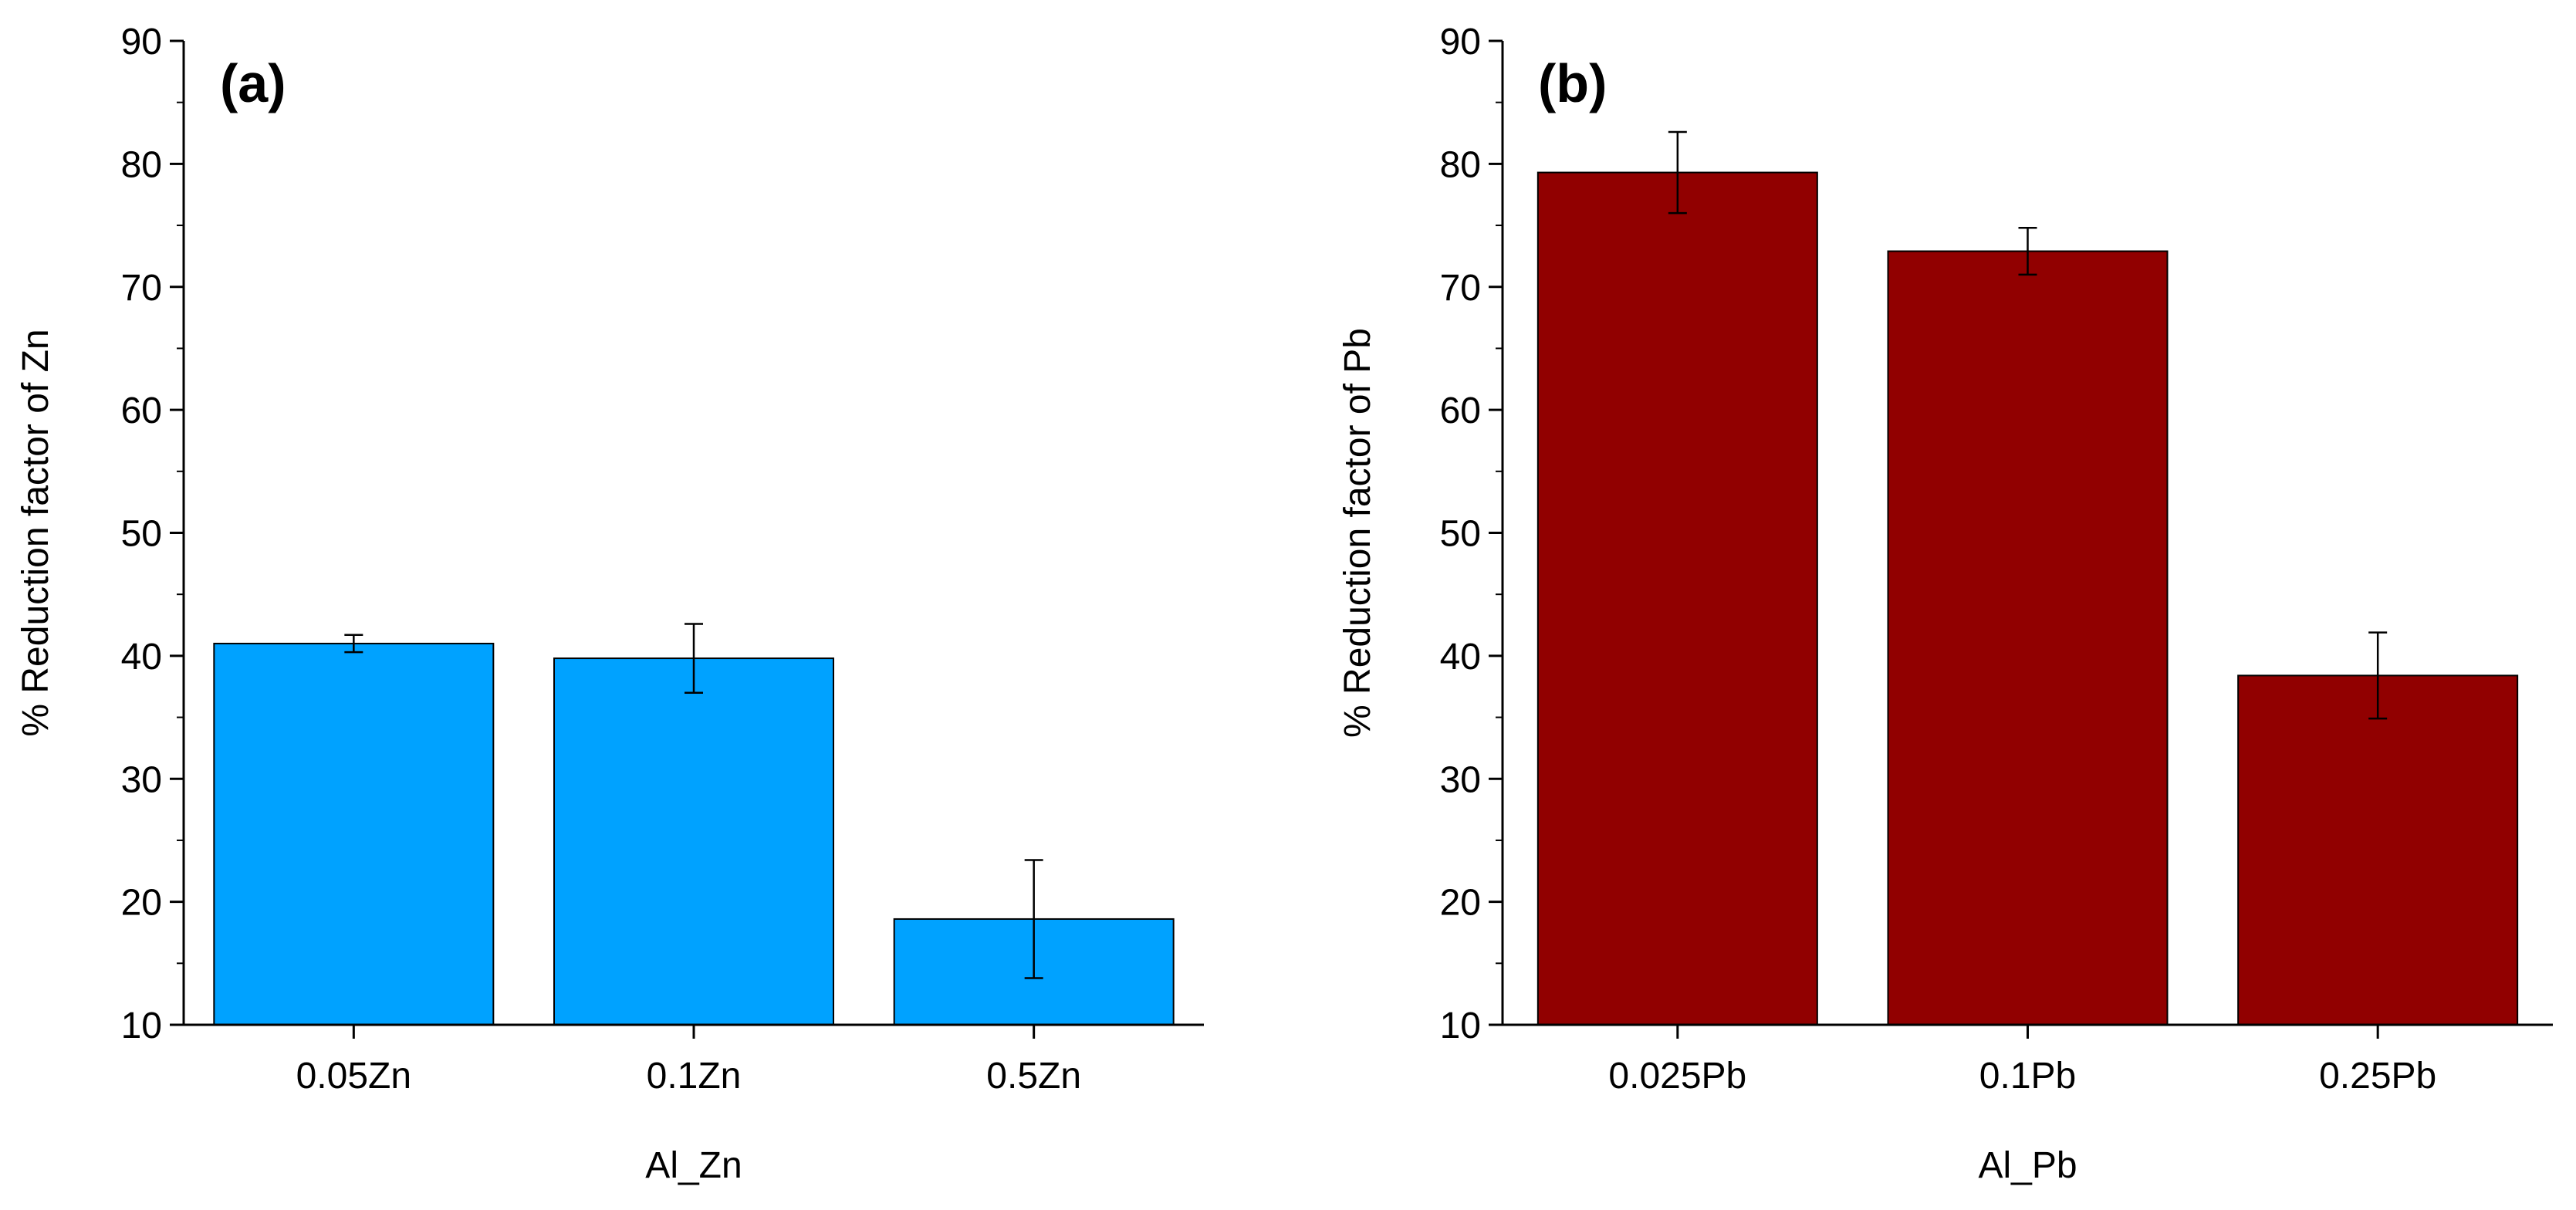 The image size is (2576, 1210). Describe the element at coordinates (1677, 598) in the screenshot. I see `bar-0.025Pb` at that location.